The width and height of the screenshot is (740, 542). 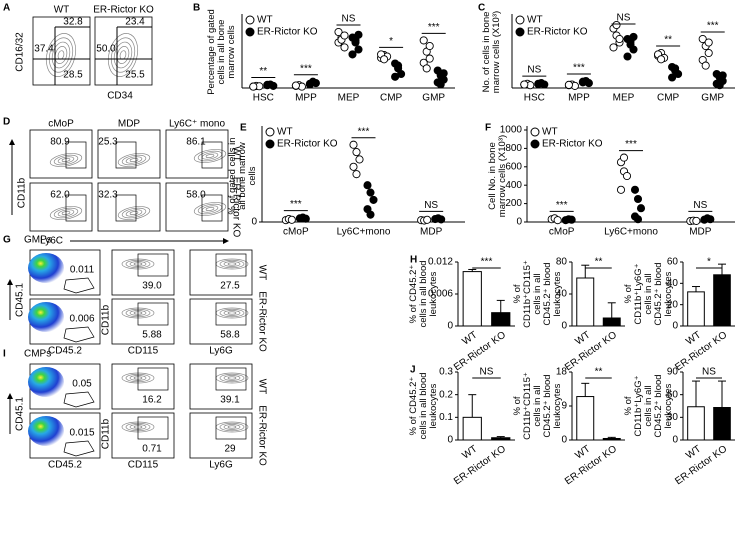 What do you see at coordinates (391, 98) in the screenshot?
I see `x-tick-label: CMP` at bounding box center [391, 98].